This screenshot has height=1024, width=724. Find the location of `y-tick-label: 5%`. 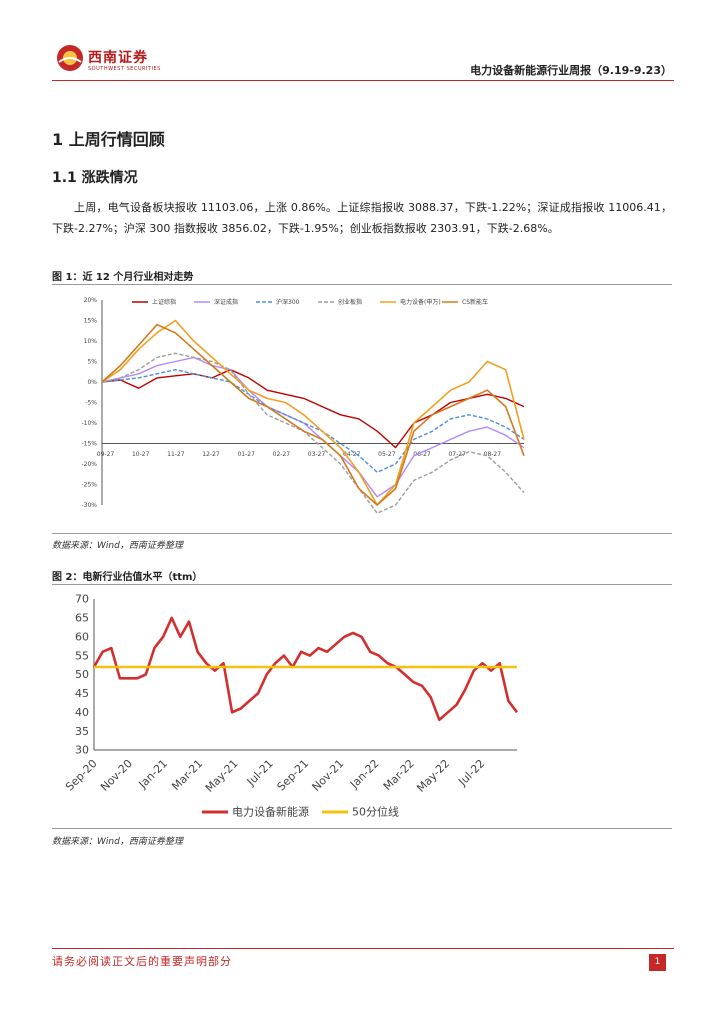

y-tick-label: 5% is located at coordinates (92, 362).